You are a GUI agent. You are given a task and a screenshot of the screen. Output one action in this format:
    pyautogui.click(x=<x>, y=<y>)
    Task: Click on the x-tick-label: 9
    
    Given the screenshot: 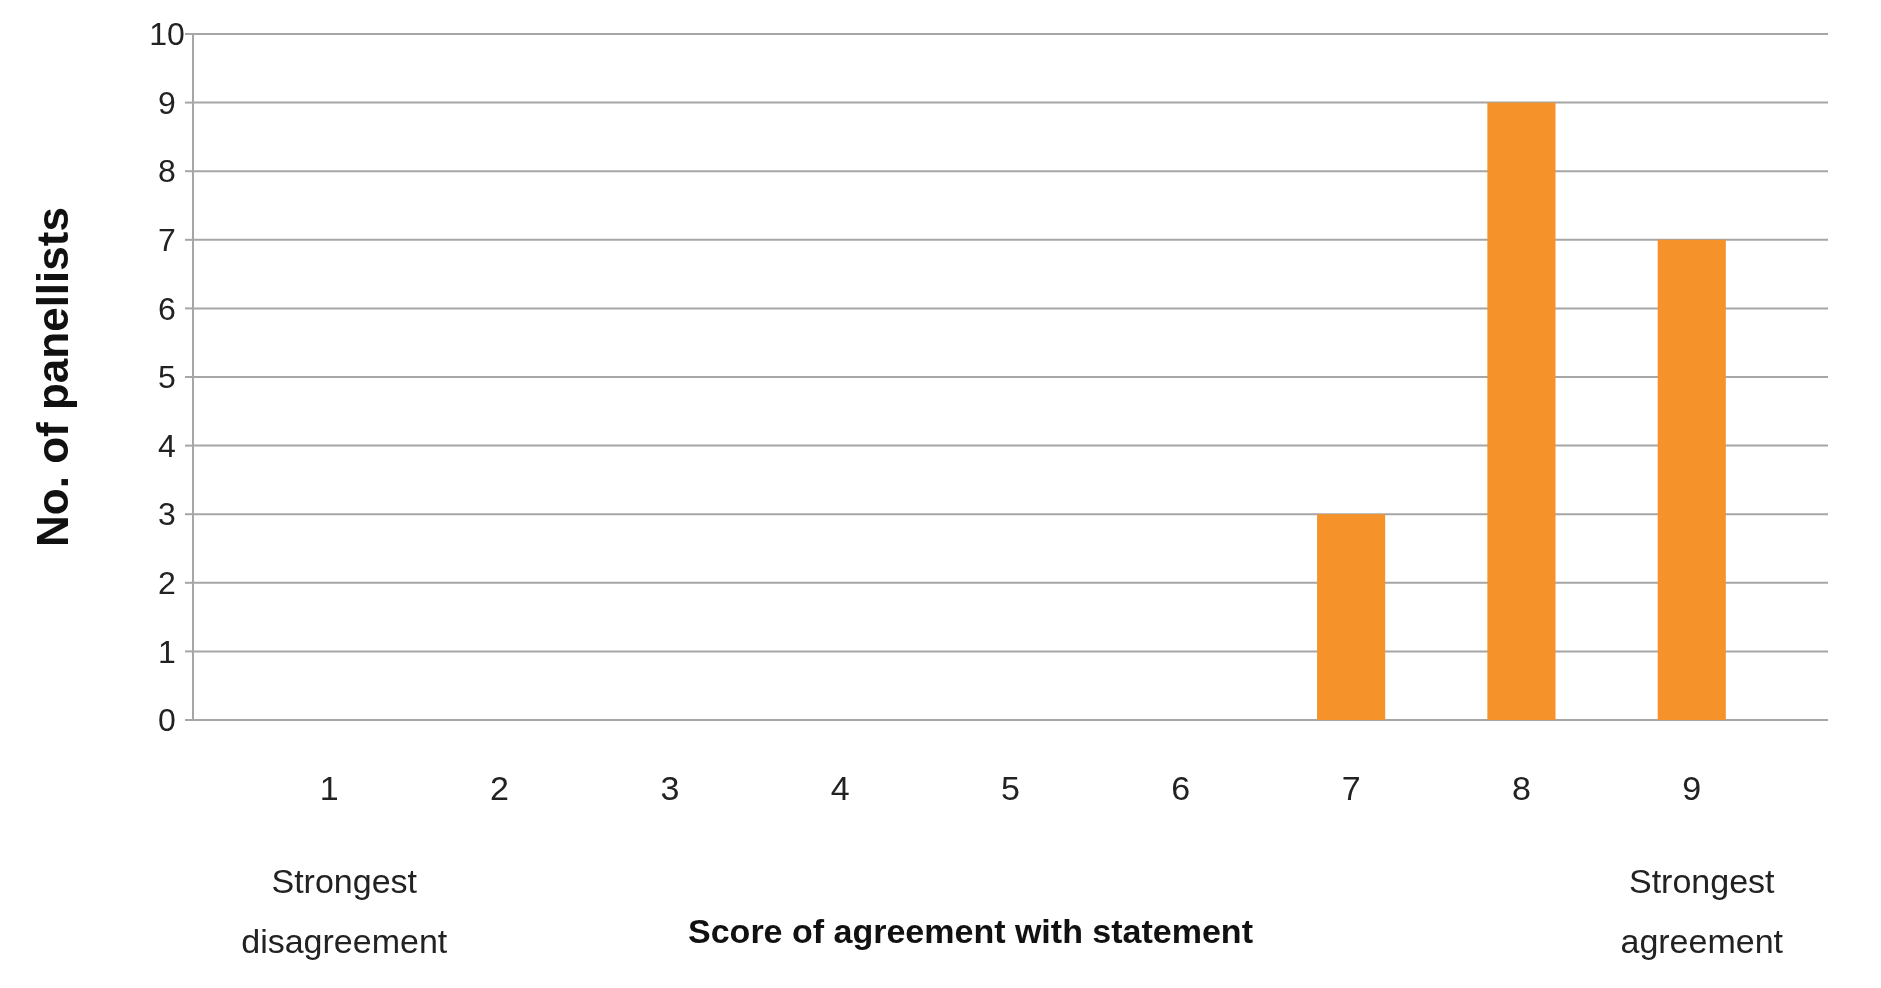 What is the action you would take?
    pyautogui.click(x=1692, y=788)
    